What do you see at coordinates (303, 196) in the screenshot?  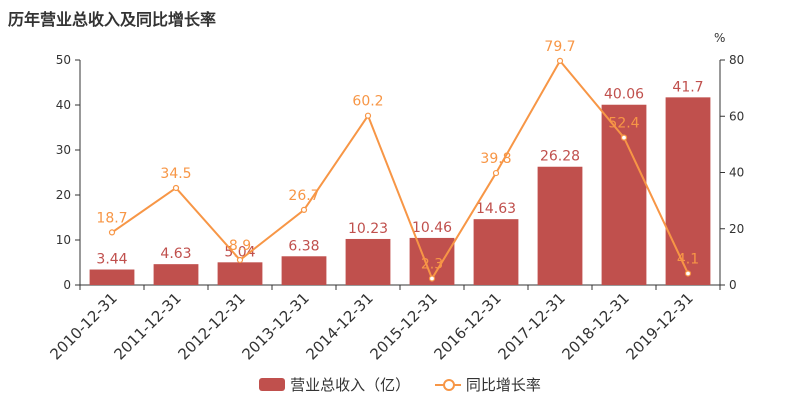 I see `growth-point-label: 26.7` at bounding box center [303, 196].